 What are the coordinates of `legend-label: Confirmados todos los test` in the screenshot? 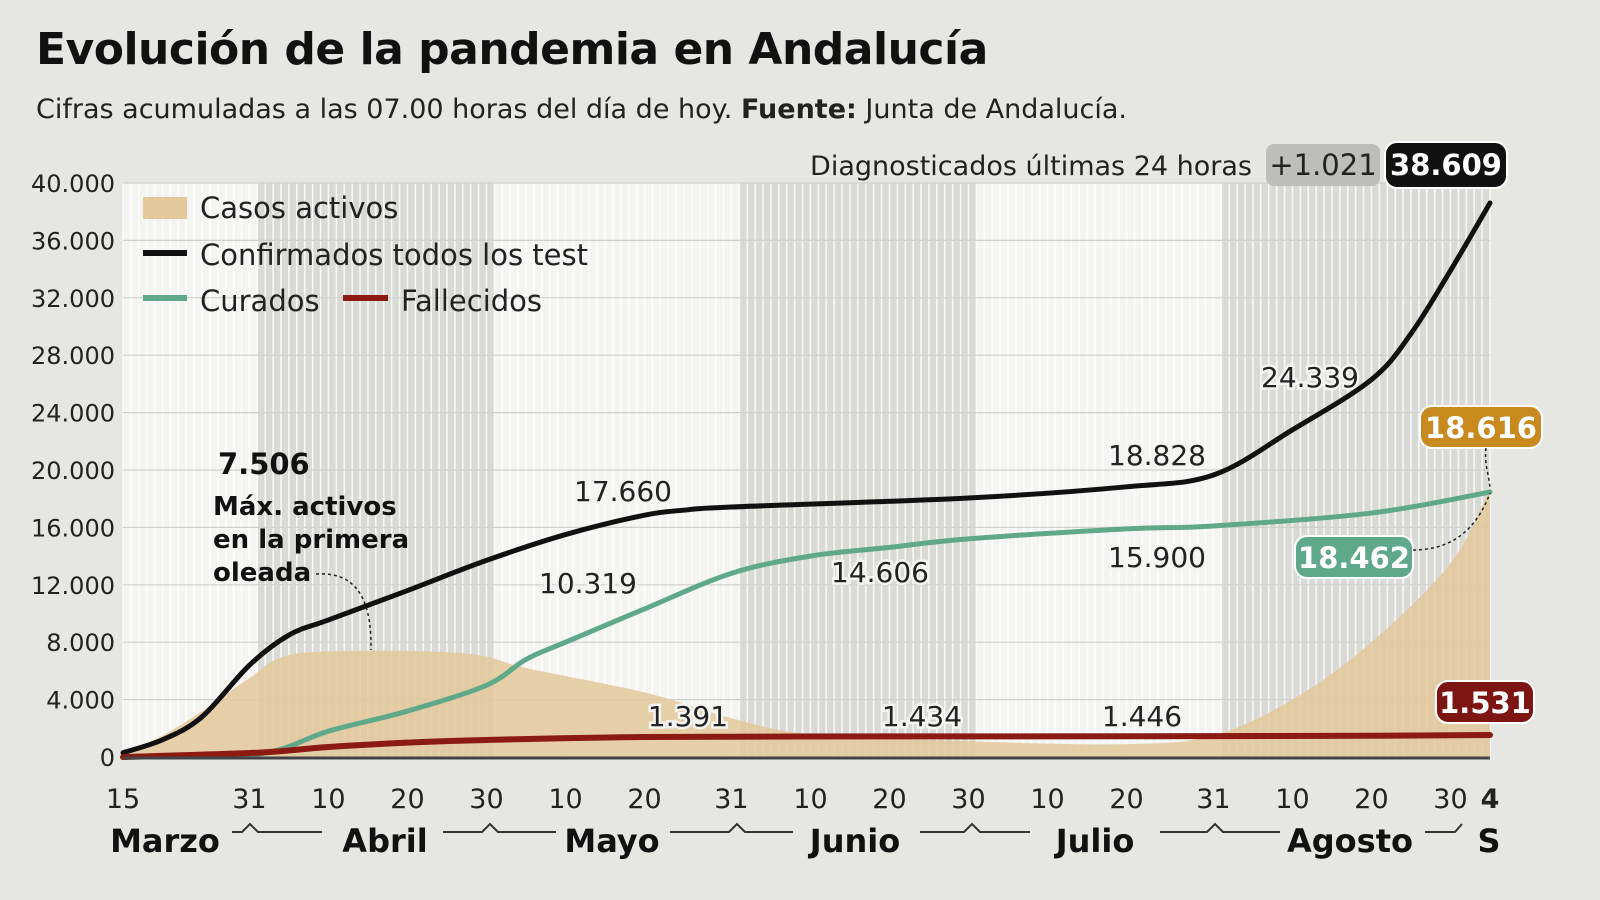 It's located at (394, 255).